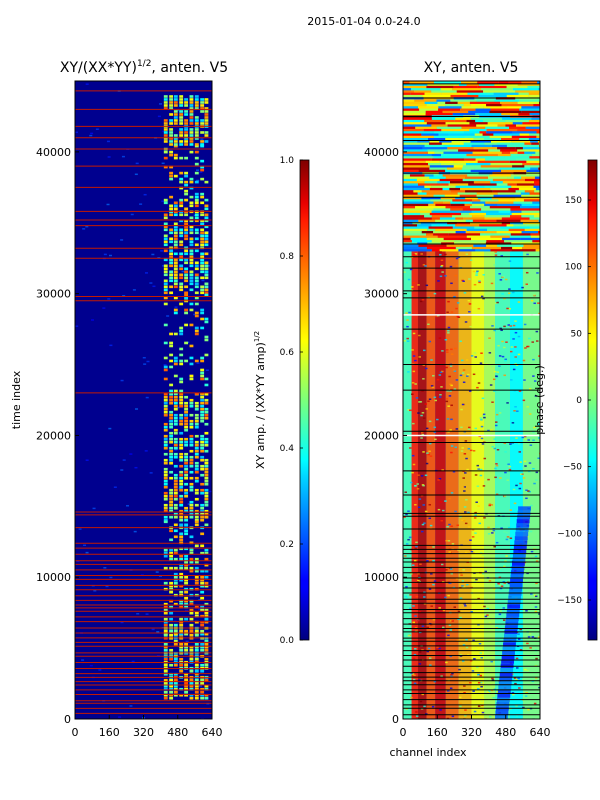  I want to click on amplitude-colorbar-tick-label: 0.8, so click(287, 257).